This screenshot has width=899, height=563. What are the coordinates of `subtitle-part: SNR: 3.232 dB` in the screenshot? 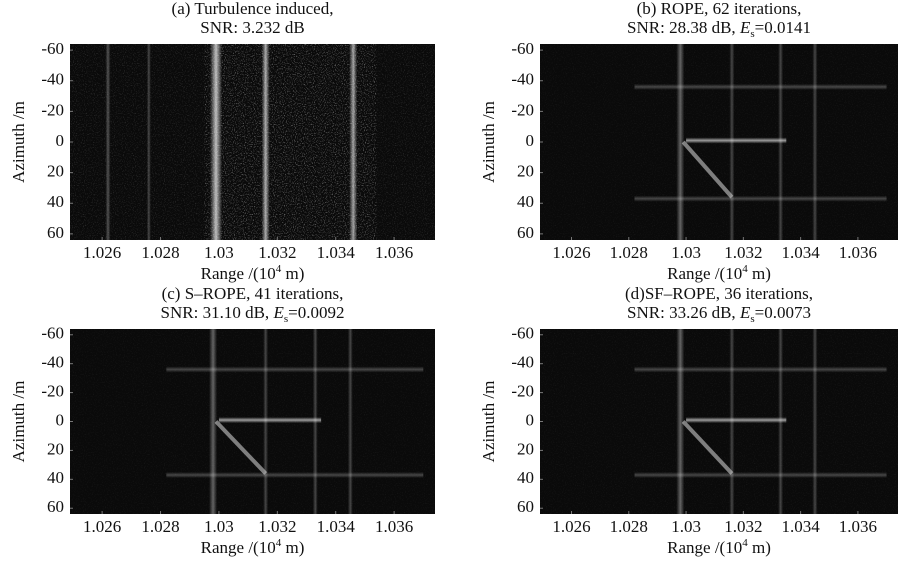 It's located at (252, 27).